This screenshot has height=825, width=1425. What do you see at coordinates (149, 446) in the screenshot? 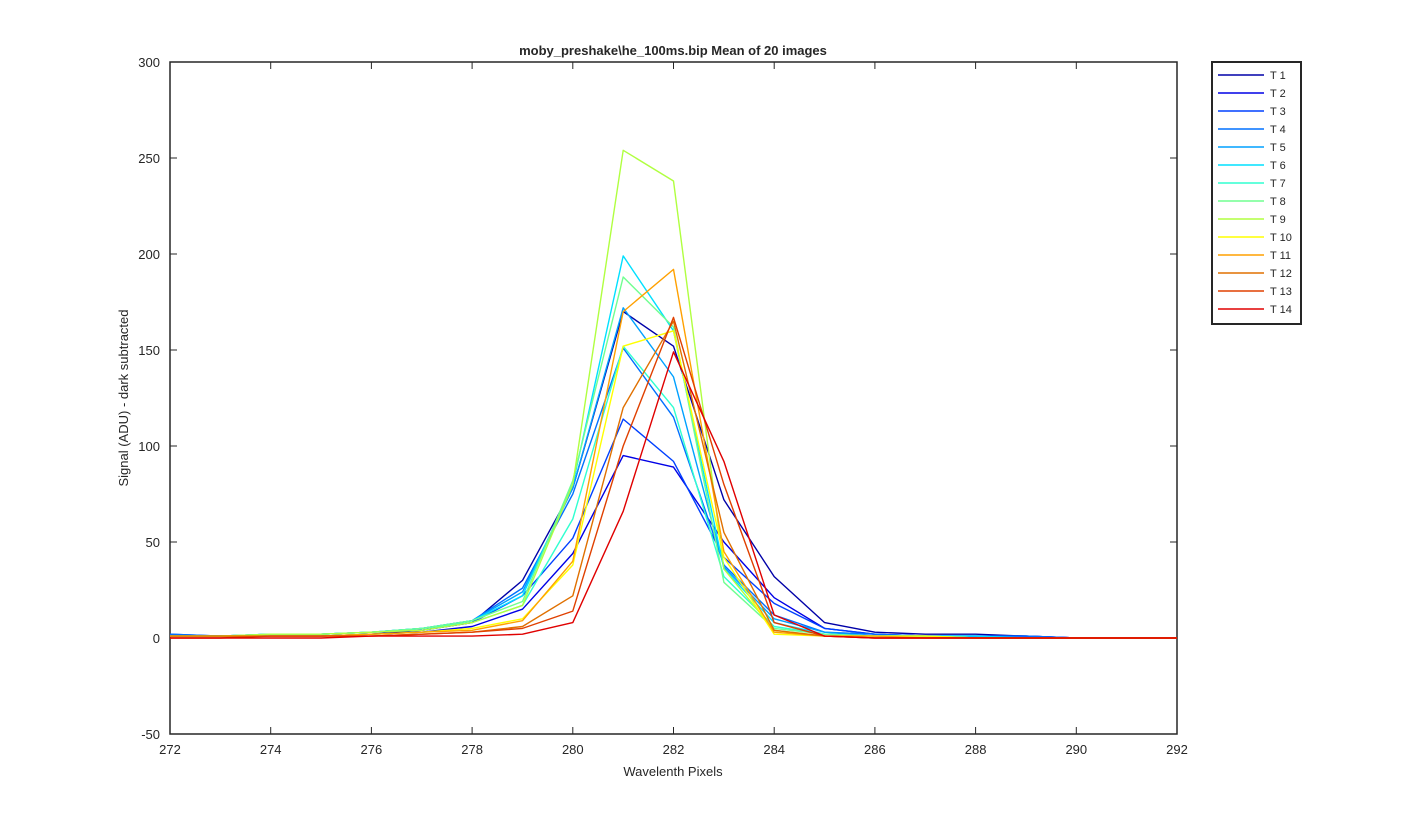
I see `y-tick-label: 100` at bounding box center [149, 446].